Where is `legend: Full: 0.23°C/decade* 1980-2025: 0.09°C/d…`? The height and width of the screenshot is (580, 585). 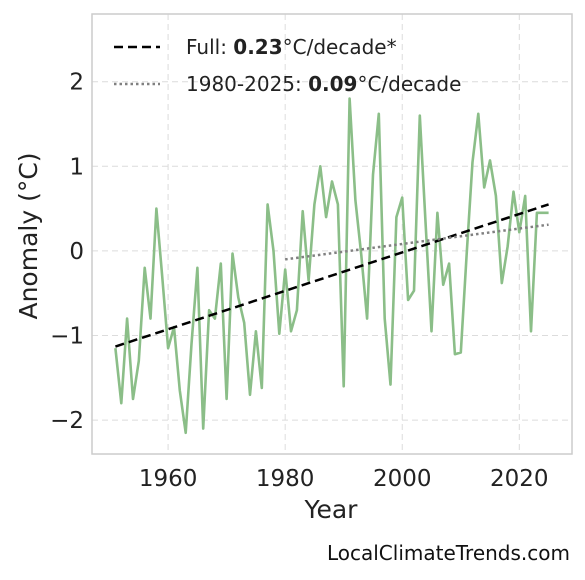
legend: Full: 0.23°C/decade* 1980-2025: 0.09°C/d… is located at coordinates (287, 65).